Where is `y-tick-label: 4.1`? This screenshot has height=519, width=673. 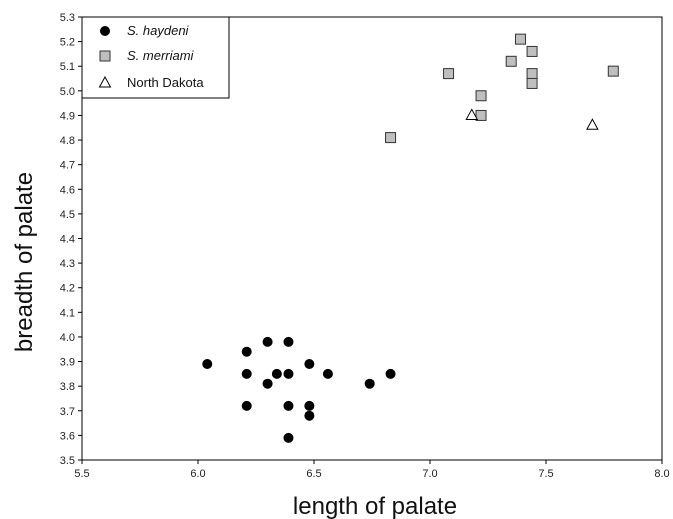 y-tick-label: 4.1 is located at coordinates (67, 313).